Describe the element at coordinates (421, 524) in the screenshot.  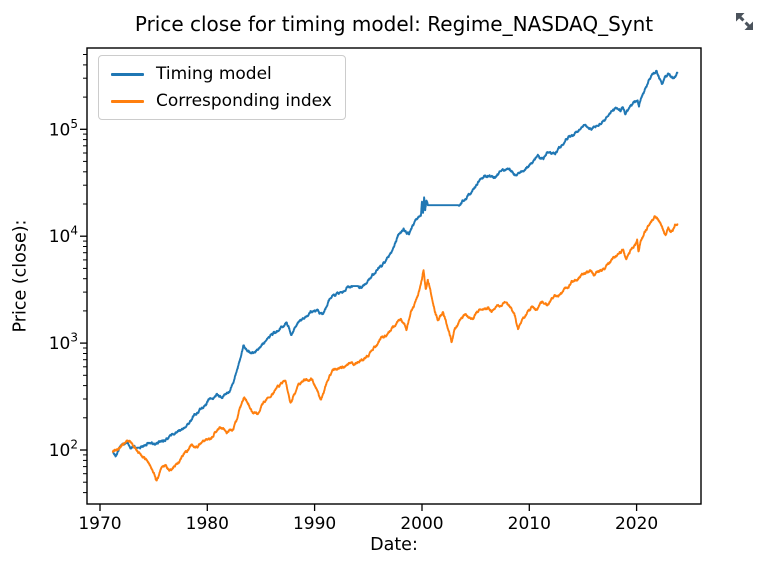
I see `svg-text: 2000` at that location.